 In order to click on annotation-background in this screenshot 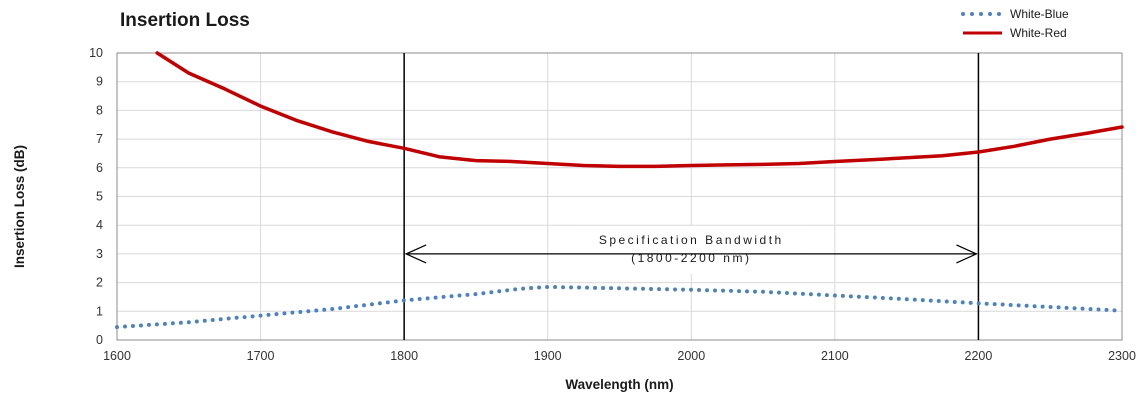, I will do `click(691, 249)`.